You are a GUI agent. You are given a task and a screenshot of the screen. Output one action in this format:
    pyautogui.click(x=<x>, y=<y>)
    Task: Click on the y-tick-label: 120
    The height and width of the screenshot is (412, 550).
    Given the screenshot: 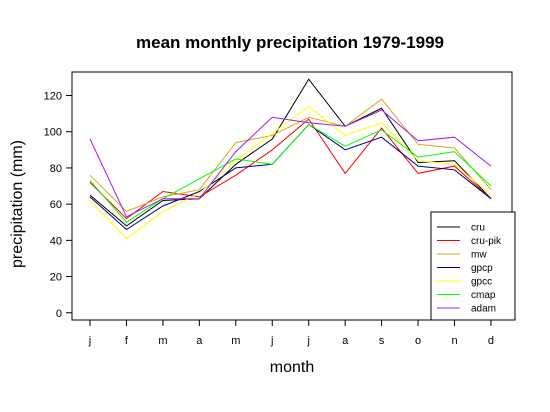 What is the action you would take?
    pyautogui.click(x=53, y=97)
    